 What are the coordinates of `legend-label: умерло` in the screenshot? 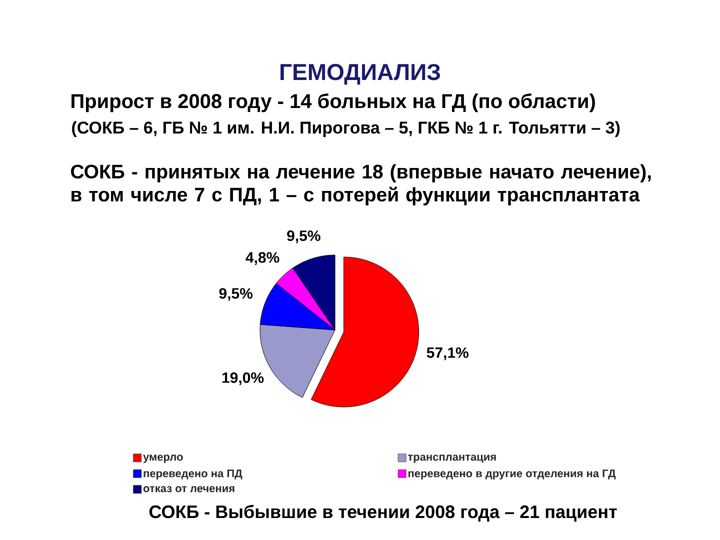 It's located at (163, 458).